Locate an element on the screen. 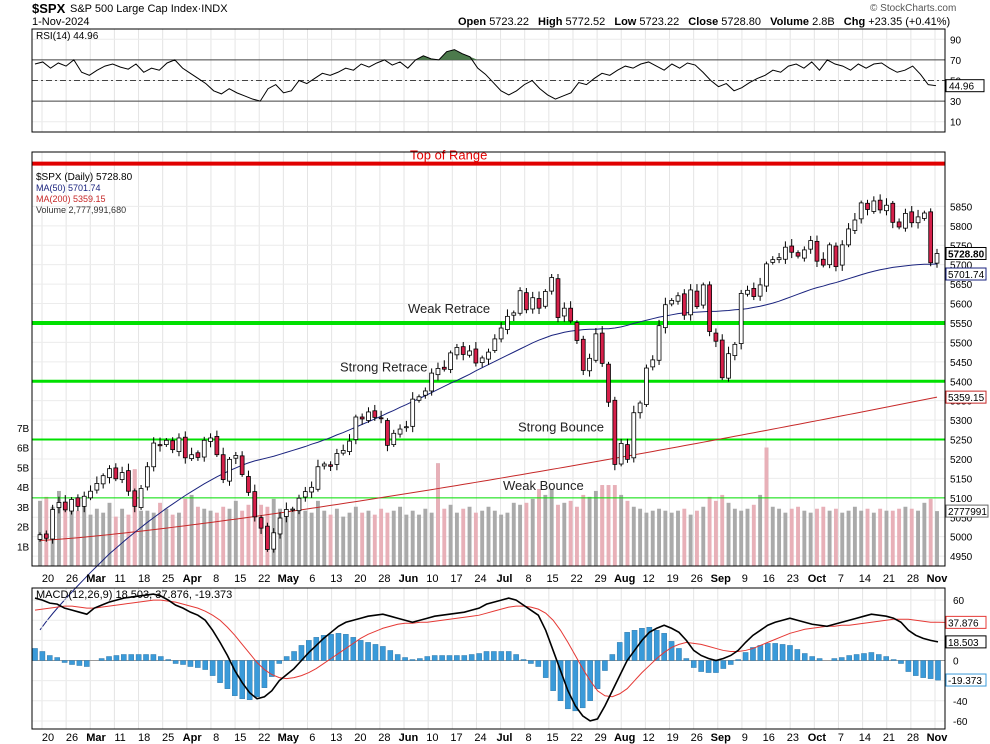 This screenshot has width=990, height=744. level-label: Strong Retrace is located at coordinates (383, 366).